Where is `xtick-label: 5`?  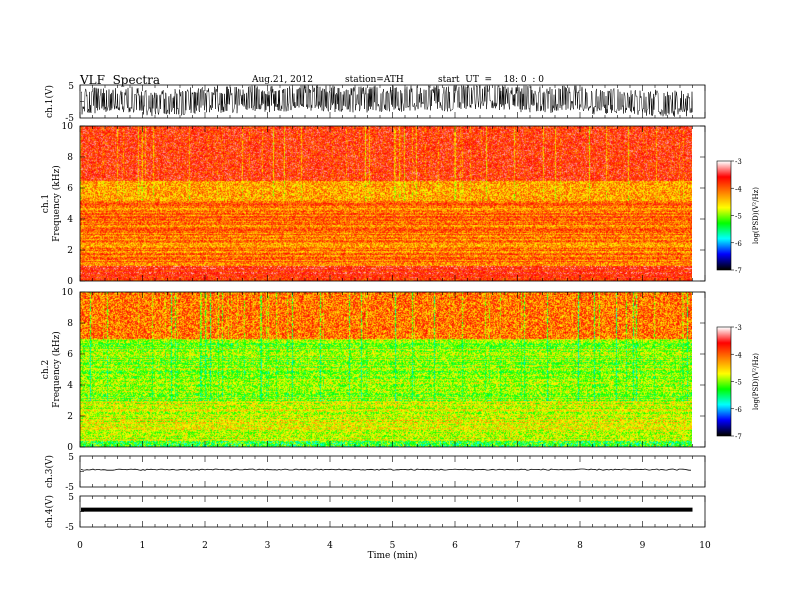 xtick-label: 5 is located at coordinates (393, 546).